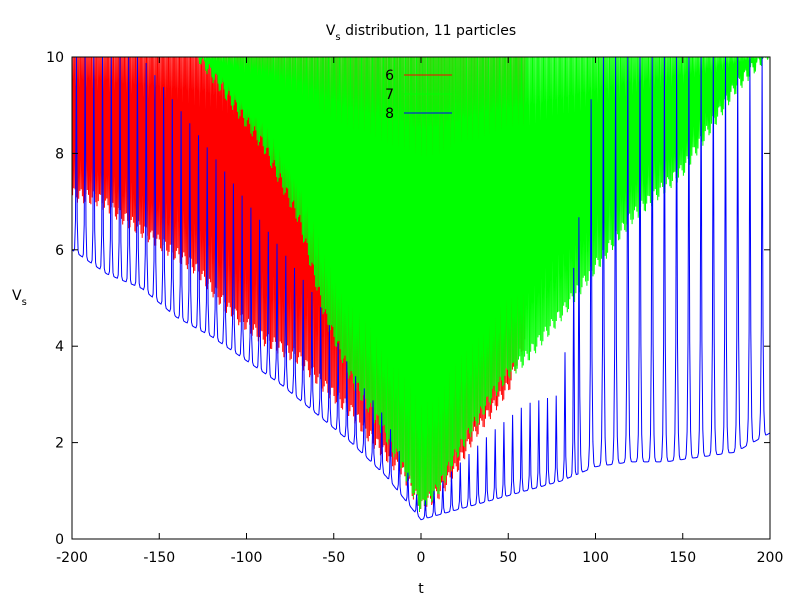 The width and height of the screenshot is (800, 600). Describe the element at coordinates (595, 558) in the screenshot. I see `x-tick-label: 100` at that location.